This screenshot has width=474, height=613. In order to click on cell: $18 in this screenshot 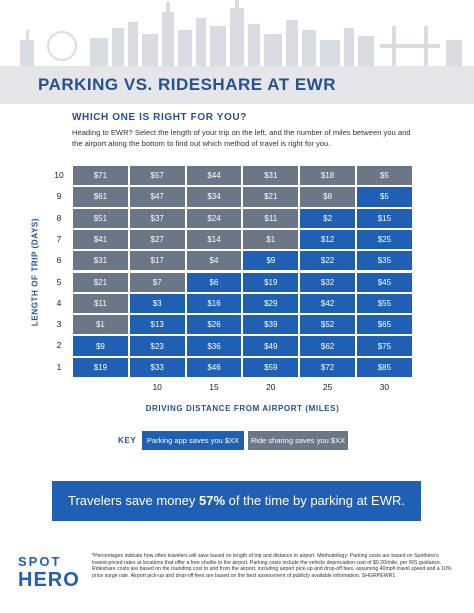, I will do `click(327, 176)`.